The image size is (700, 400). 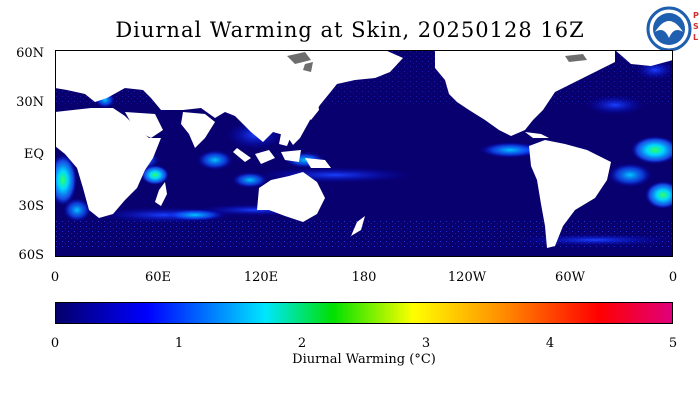 What do you see at coordinates (33, 154) in the screenshot?
I see `lat-label-eq: EQ` at bounding box center [33, 154].